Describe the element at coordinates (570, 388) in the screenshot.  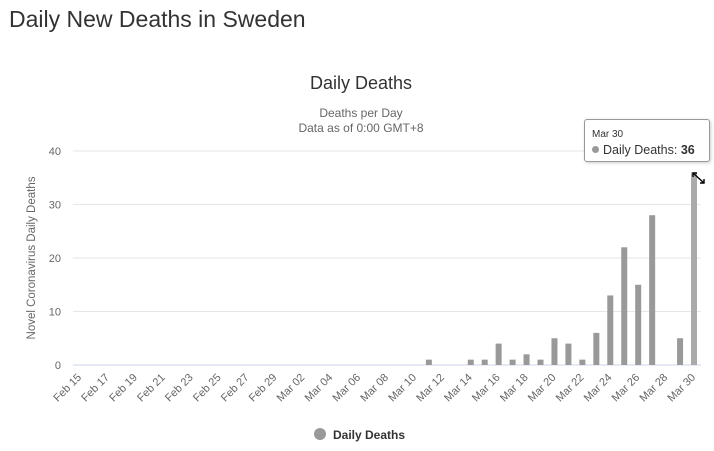
I see `x-tick-label: Mar 22` at that location.